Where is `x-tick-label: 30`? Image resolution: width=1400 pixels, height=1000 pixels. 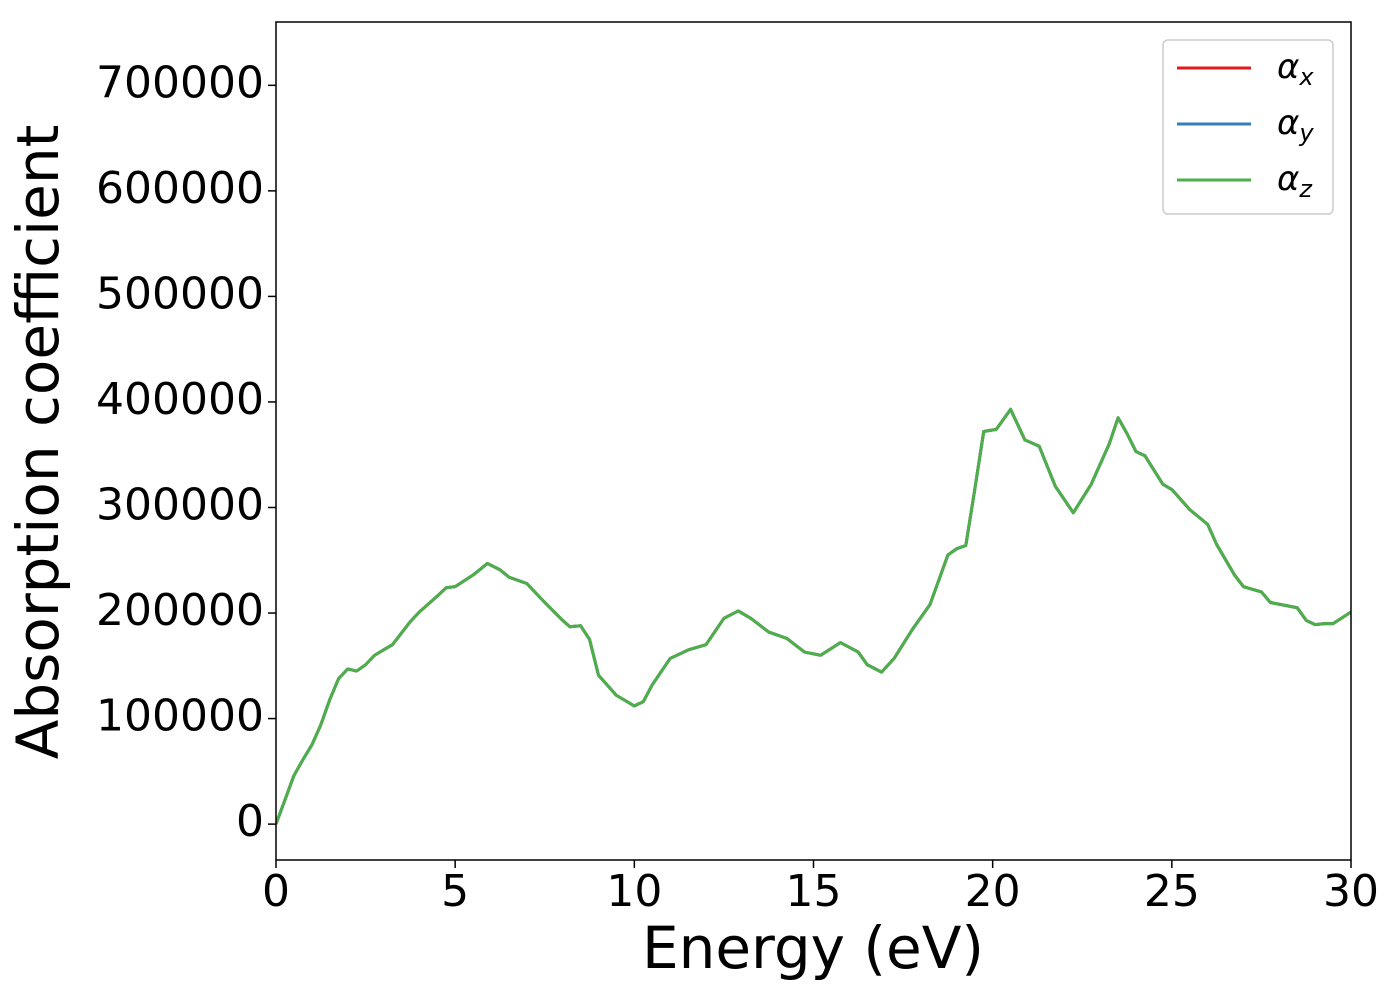 x-tick-label: 30 is located at coordinates (1351, 891).